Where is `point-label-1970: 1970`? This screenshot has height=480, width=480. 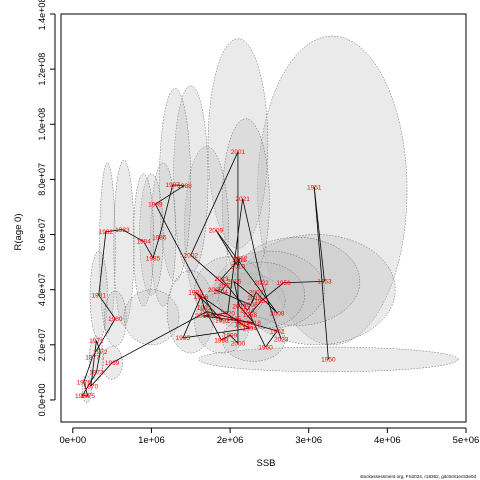 point-label-1970: 1970 is located at coordinates (91, 386).